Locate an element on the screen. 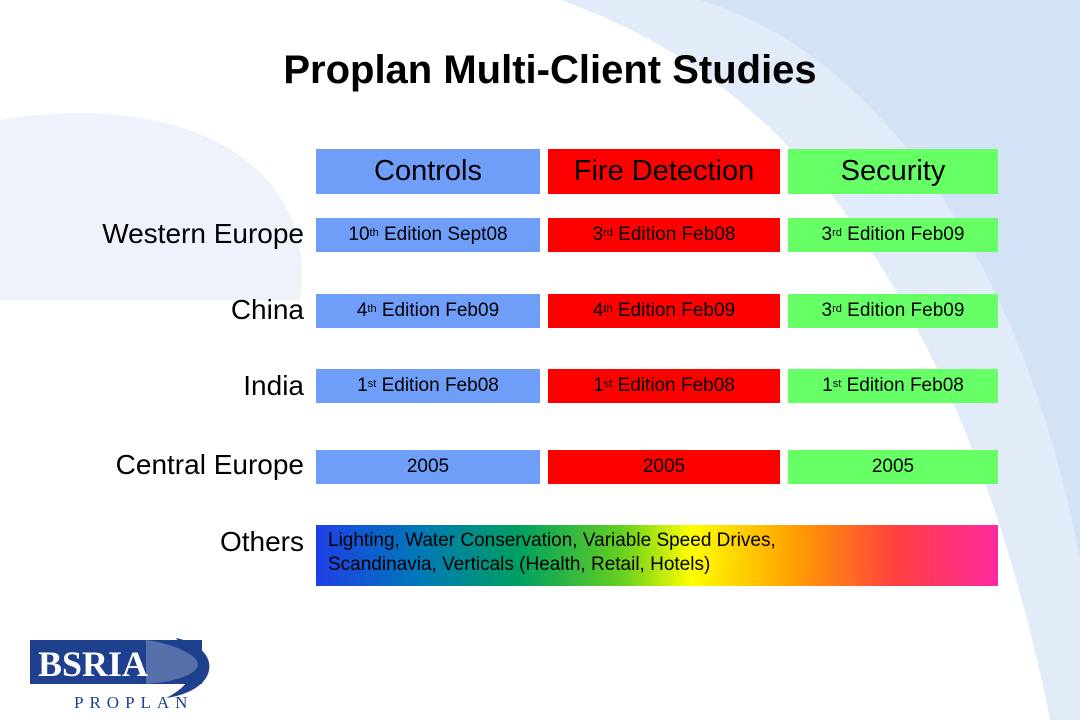 This screenshot has width=1080, height=720. cell-central-europe-controls: 2005 is located at coordinates (428, 467).